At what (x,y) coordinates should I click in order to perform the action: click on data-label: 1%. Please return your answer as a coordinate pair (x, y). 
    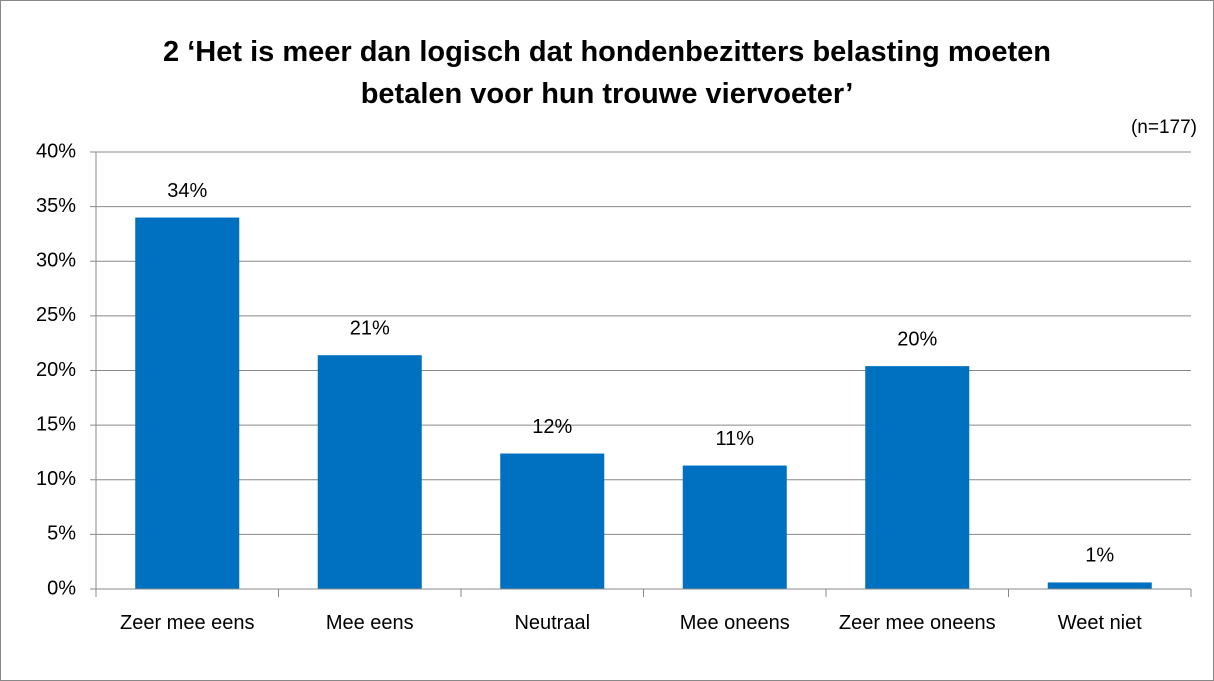
    Looking at the image, I should click on (1099, 556).